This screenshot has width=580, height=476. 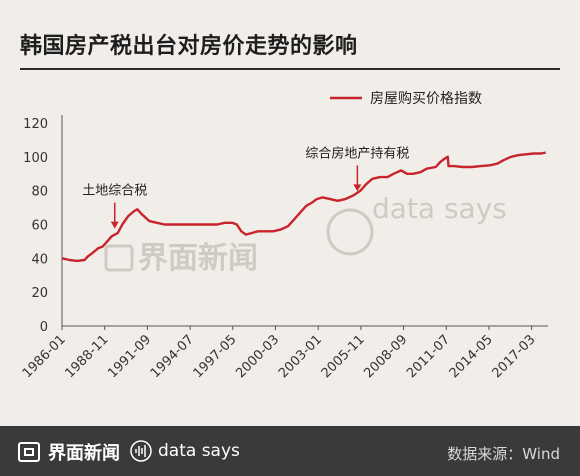 I want to click on x-tick-label: 2017-03, so click(x=513, y=356).